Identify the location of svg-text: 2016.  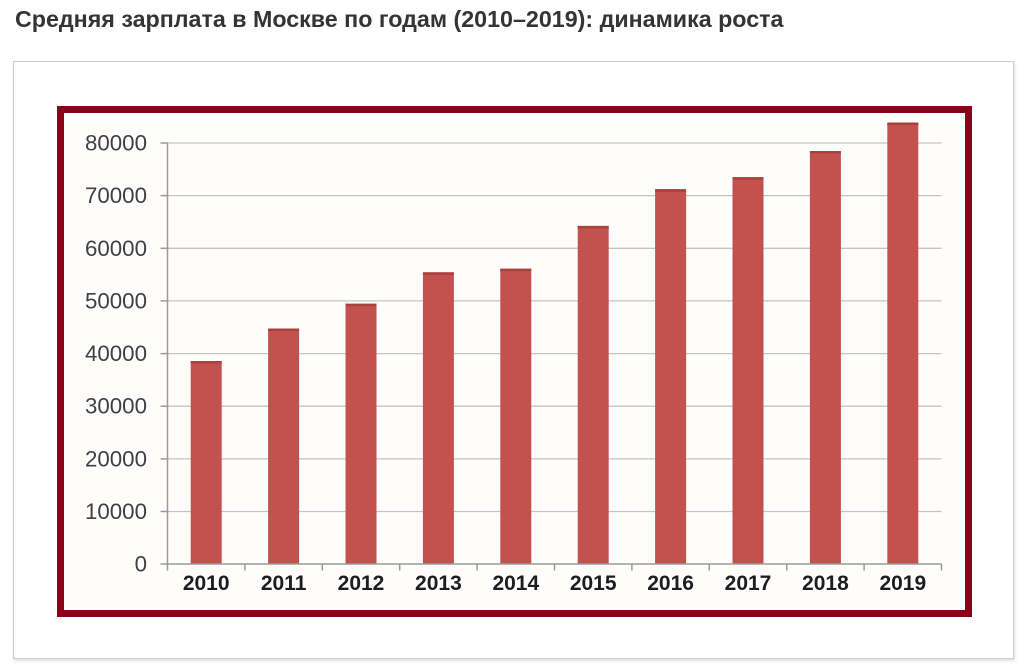
(670, 583).